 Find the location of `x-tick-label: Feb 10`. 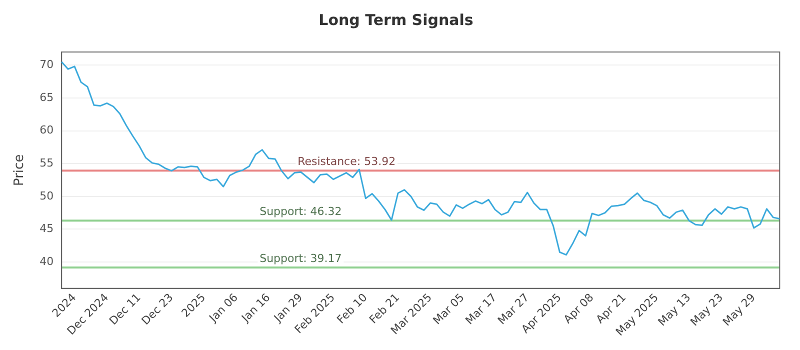

x-tick-label: Feb 10 is located at coordinates (352, 308).